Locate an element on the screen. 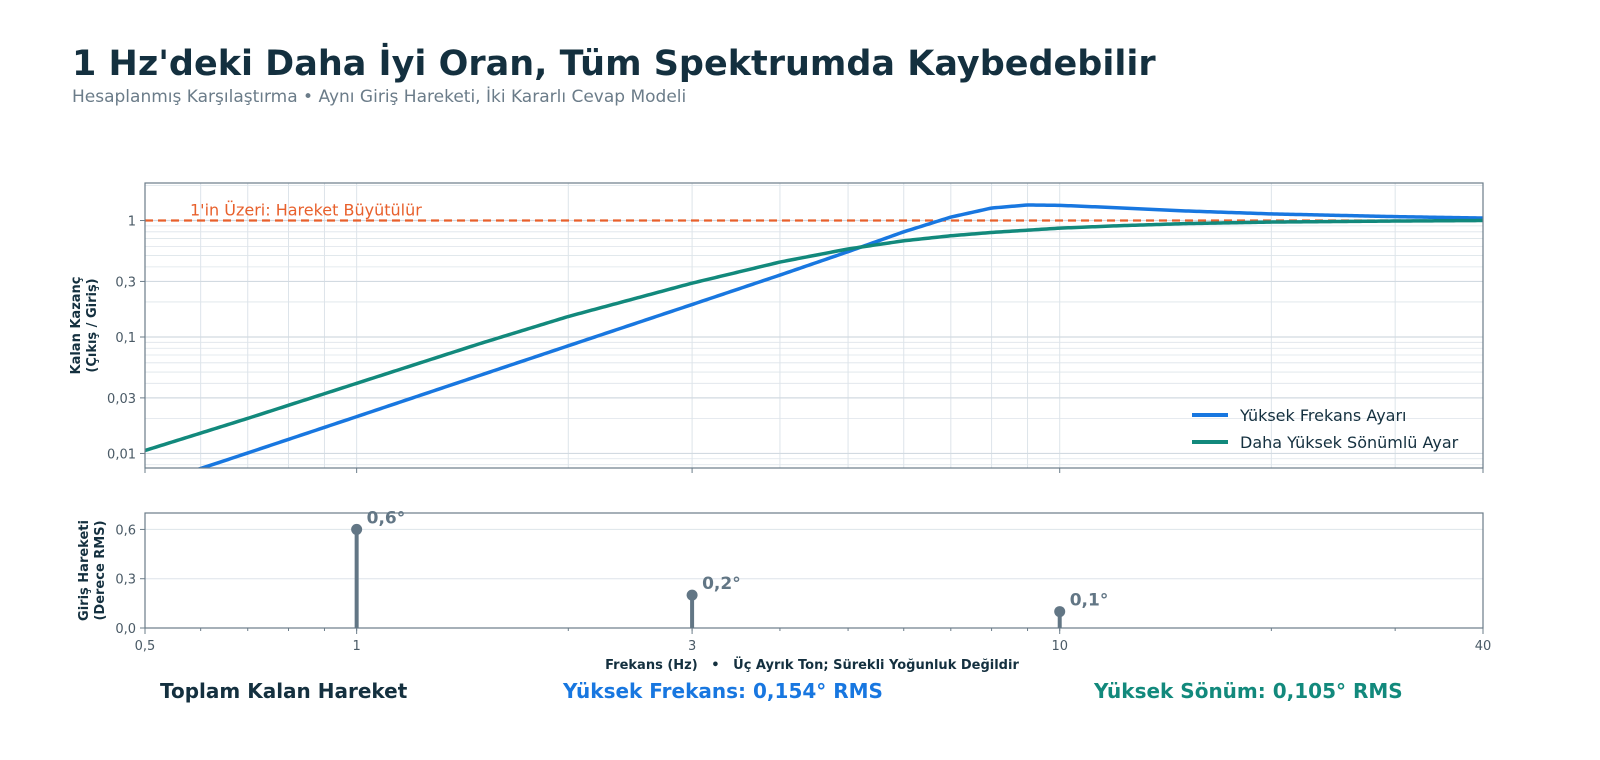 This screenshot has width=1600, height=760. x-tick-label: 10 is located at coordinates (1059, 646).